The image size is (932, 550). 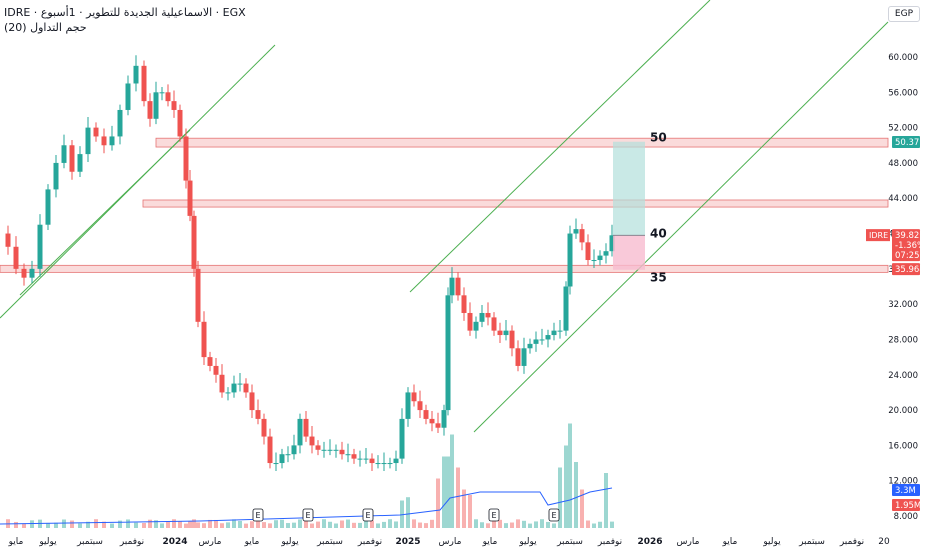 What do you see at coordinates (903, 129) in the screenshot?
I see `price-tick-label: 52.000` at bounding box center [903, 129].